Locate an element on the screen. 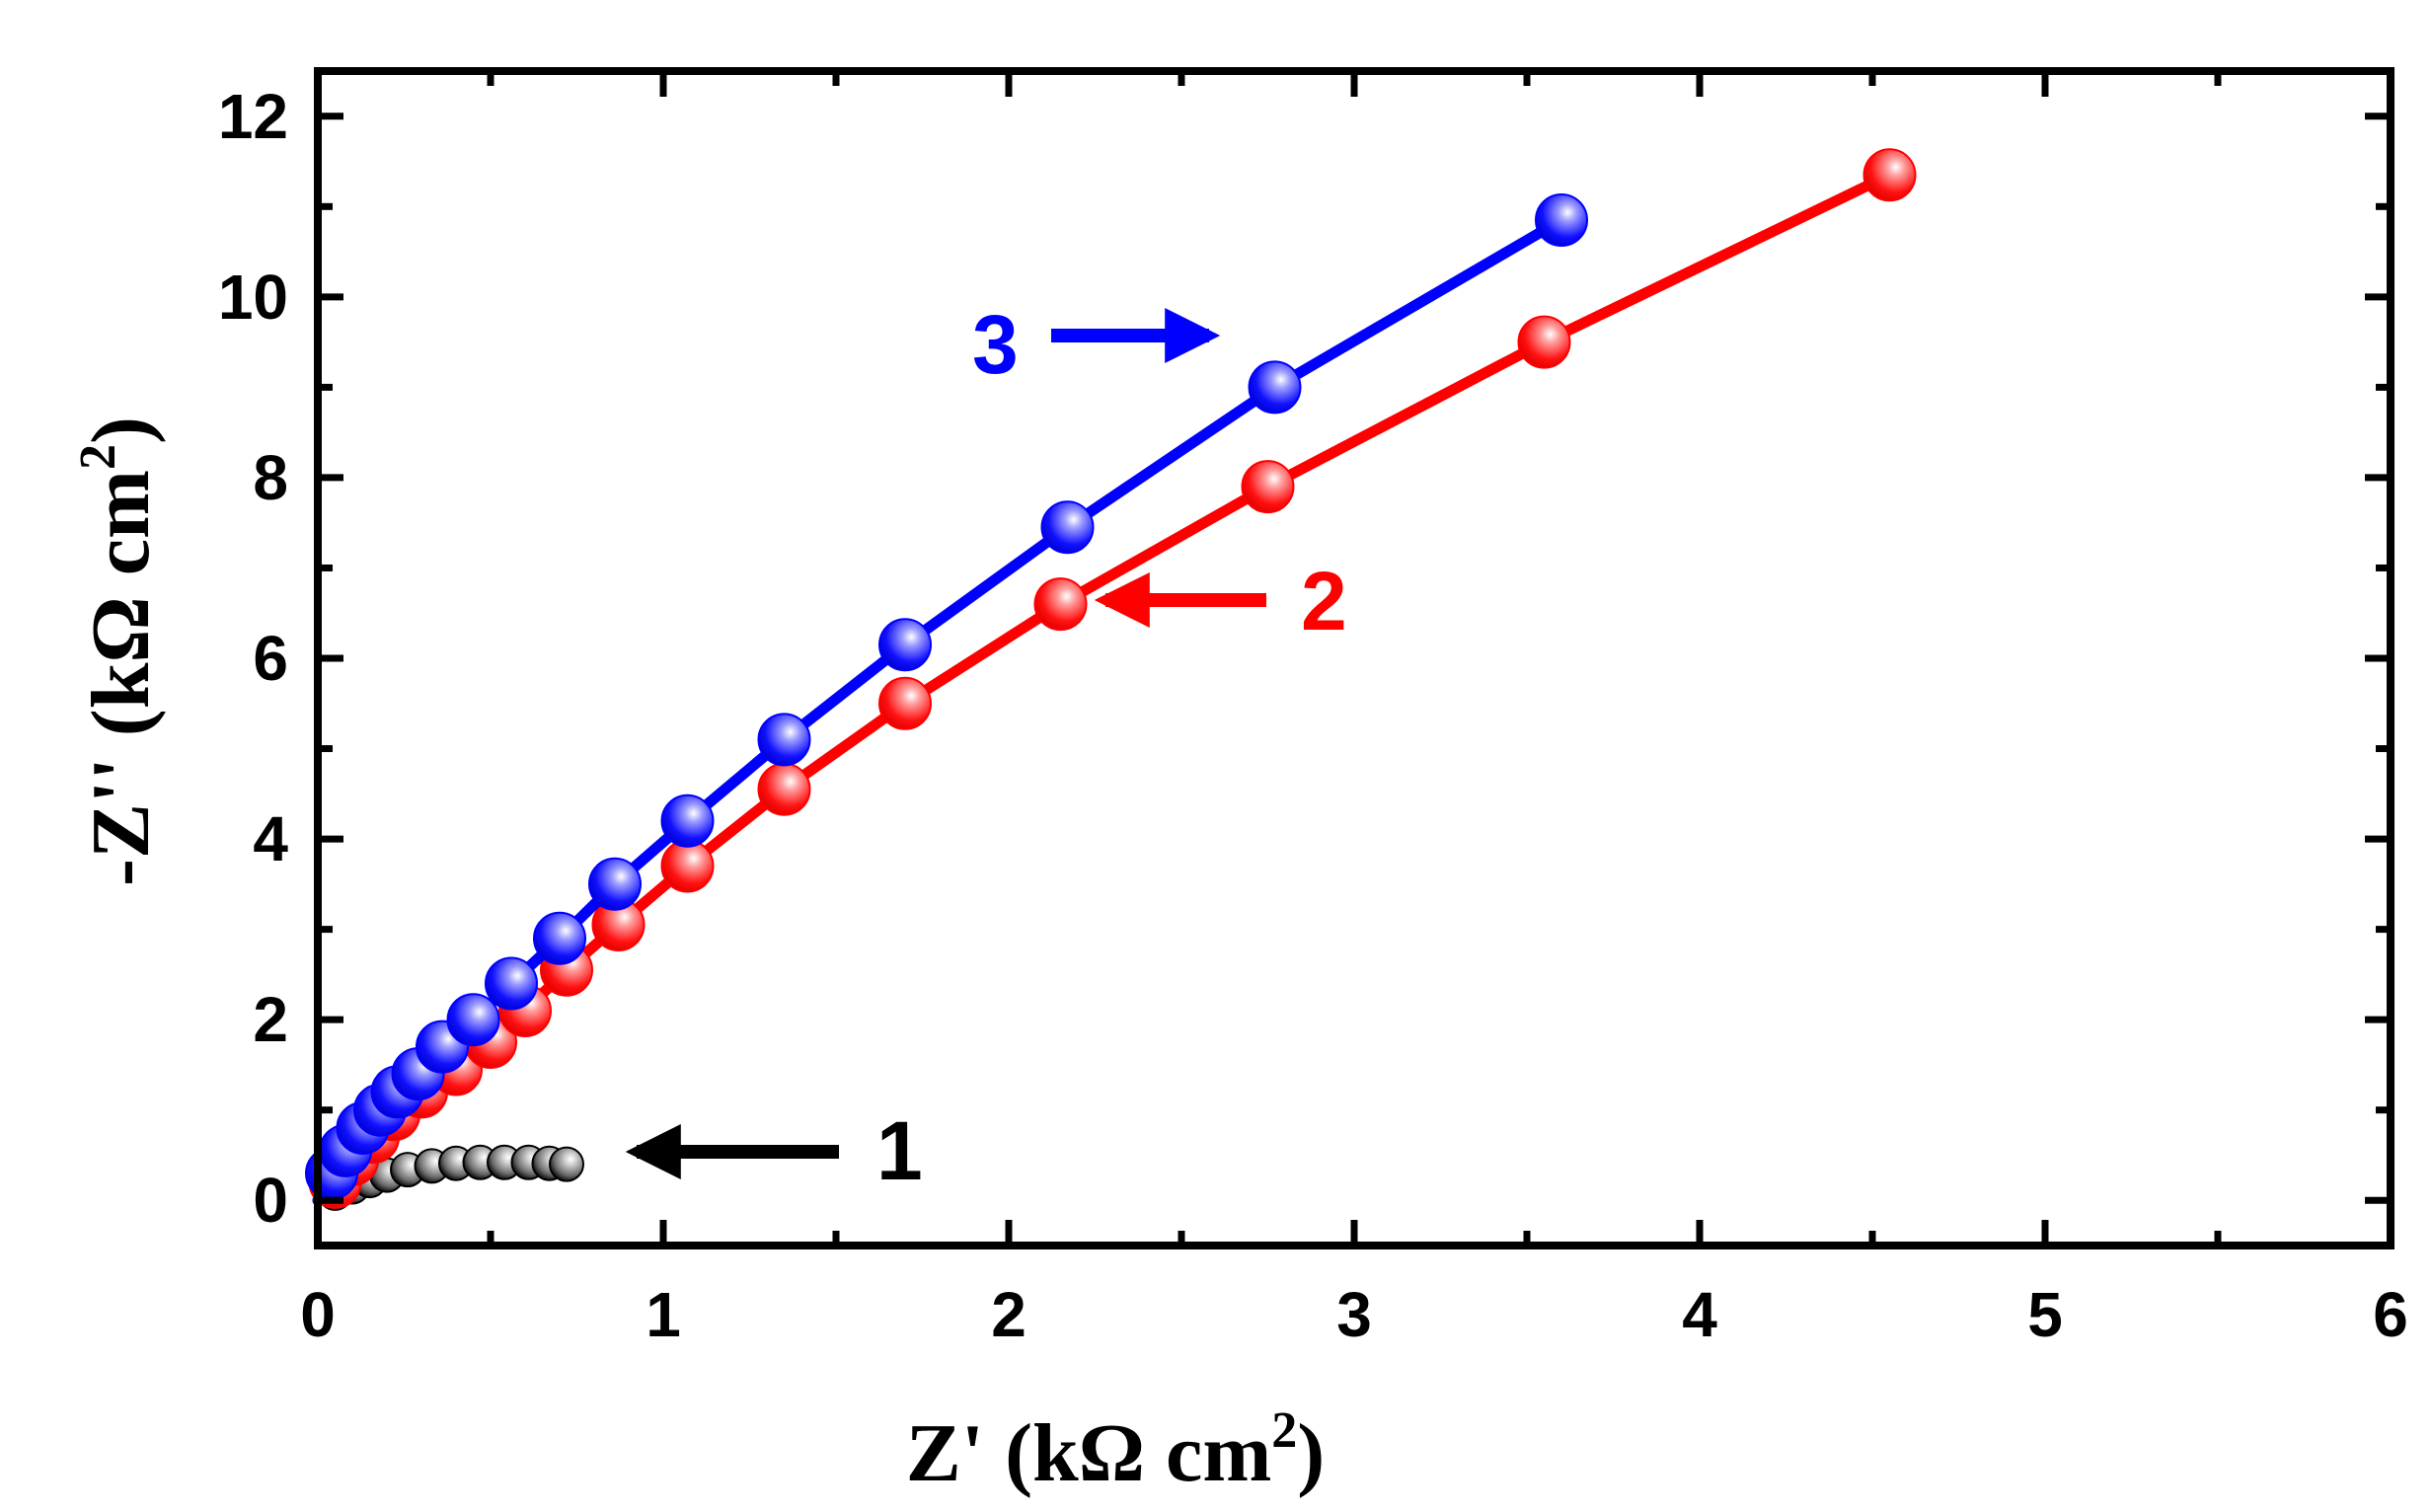 This screenshot has width=2432, height=1512. y-axis-title: -Z'' (kΩ cm2) is located at coordinates (118, 651).